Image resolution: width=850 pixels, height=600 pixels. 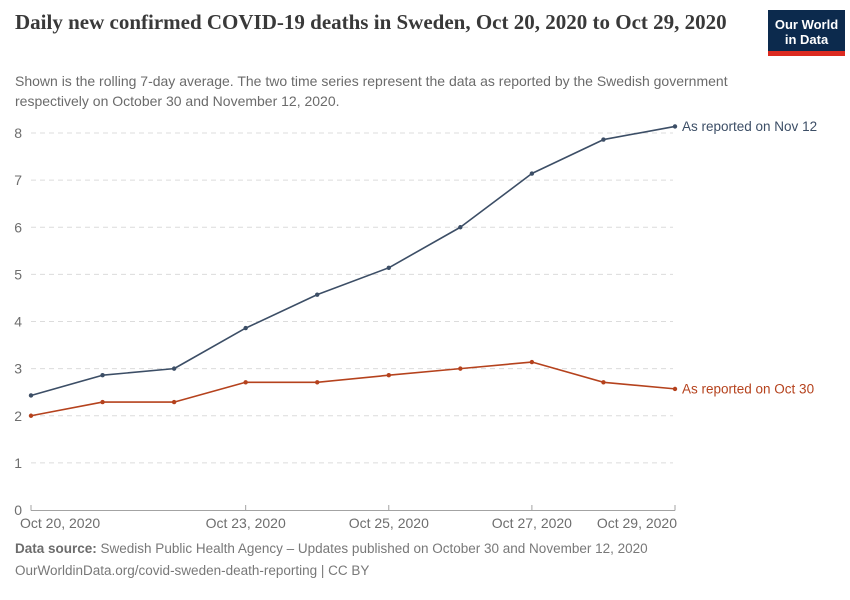 What do you see at coordinates (18, 369) in the screenshot?
I see `y-axis-tick-label: 3` at bounding box center [18, 369].